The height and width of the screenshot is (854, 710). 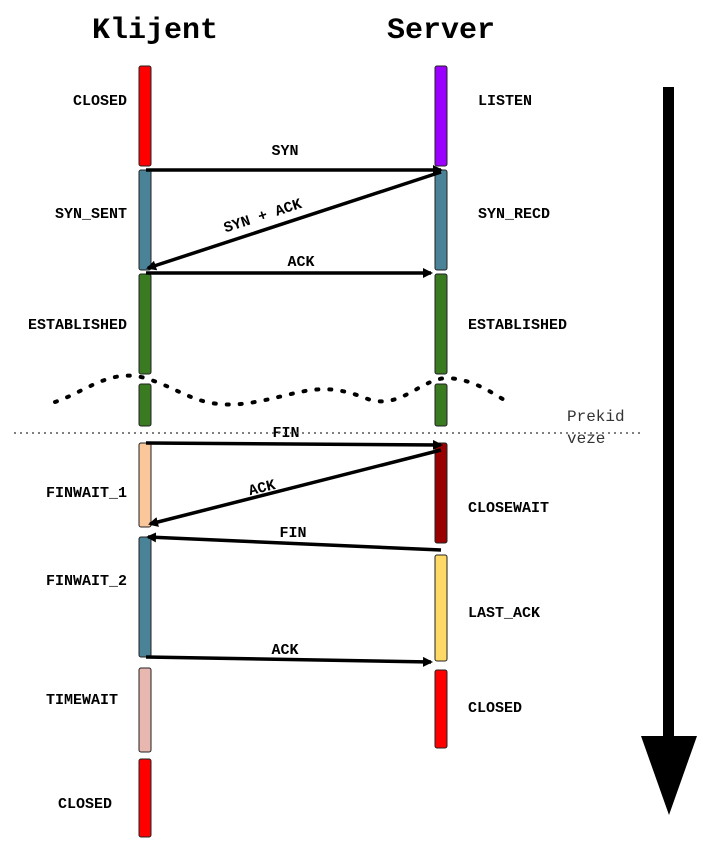 I want to click on client-state-label: TIMEWAIT, so click(x=82, y=700).